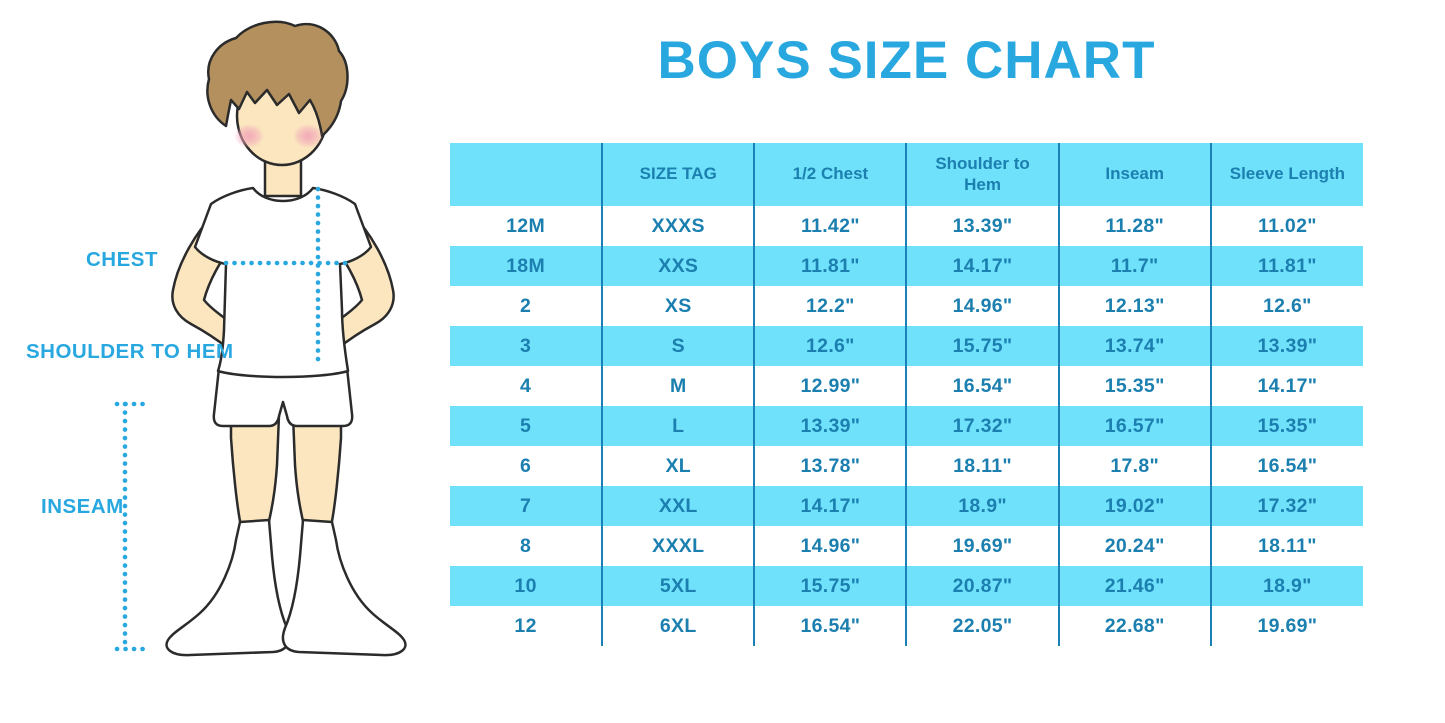  I want to click on measurement-cell: L, so click(678, 426).